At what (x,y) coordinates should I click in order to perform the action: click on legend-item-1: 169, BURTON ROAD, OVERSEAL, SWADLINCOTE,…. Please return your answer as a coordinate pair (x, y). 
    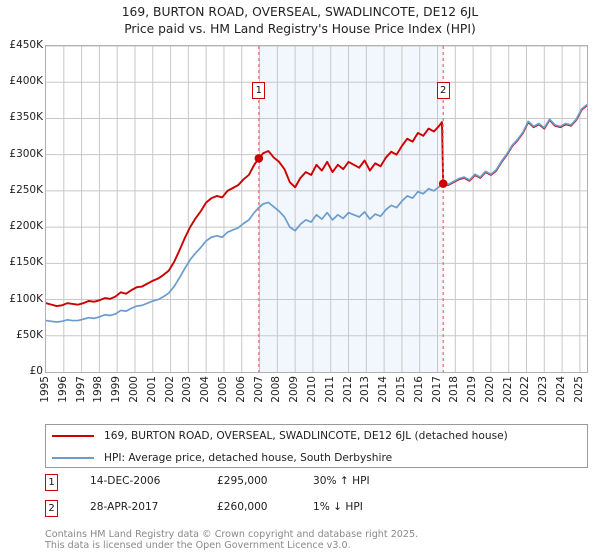
    Looking at the image, I should click on (316, 436).